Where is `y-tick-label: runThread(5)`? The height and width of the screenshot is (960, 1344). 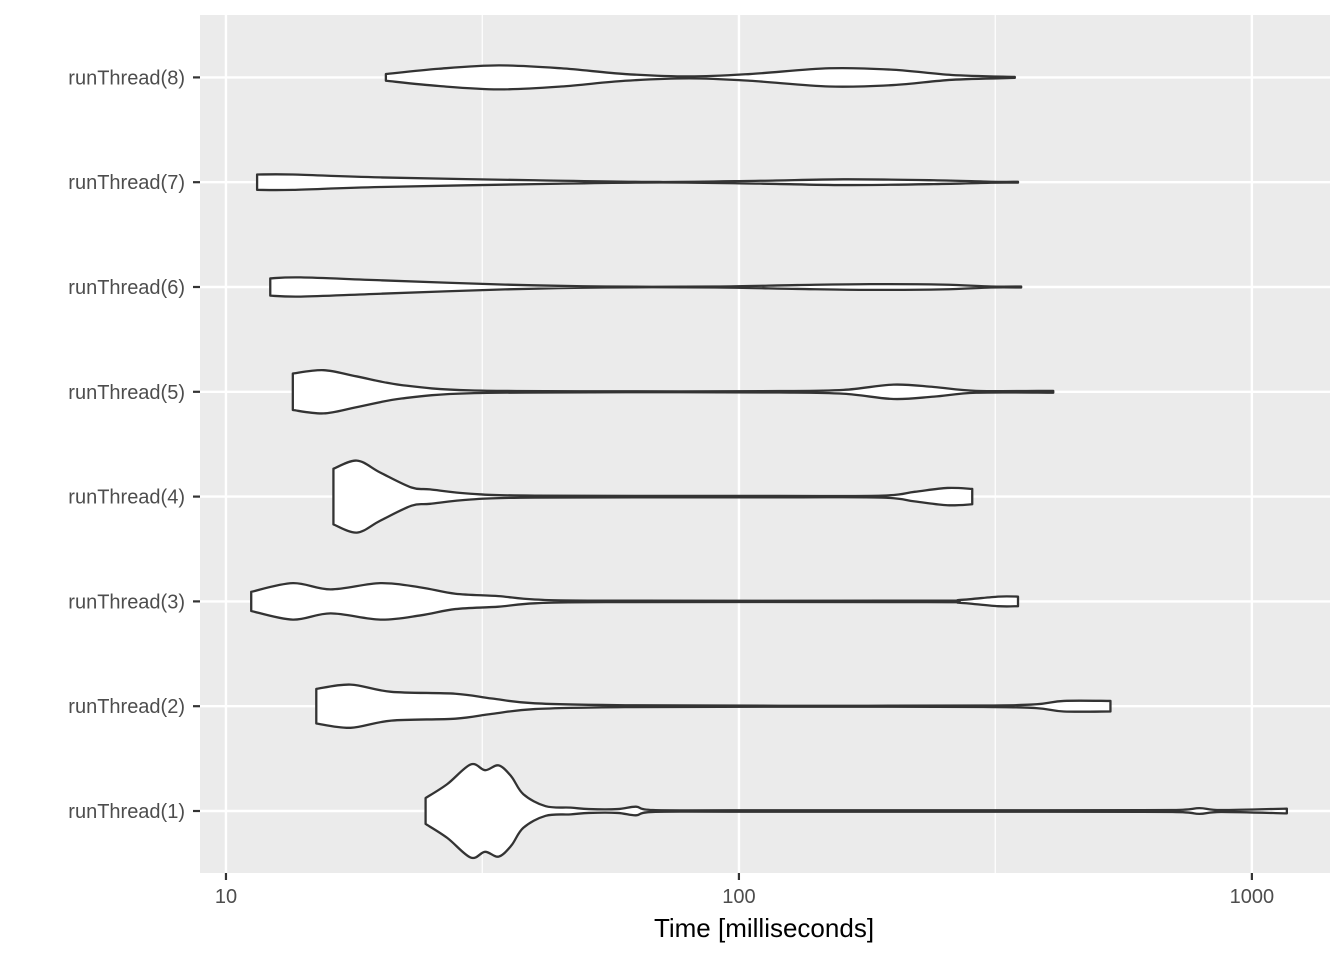 y-tick-label: runThread(5) is located at coordinates (126, 393).